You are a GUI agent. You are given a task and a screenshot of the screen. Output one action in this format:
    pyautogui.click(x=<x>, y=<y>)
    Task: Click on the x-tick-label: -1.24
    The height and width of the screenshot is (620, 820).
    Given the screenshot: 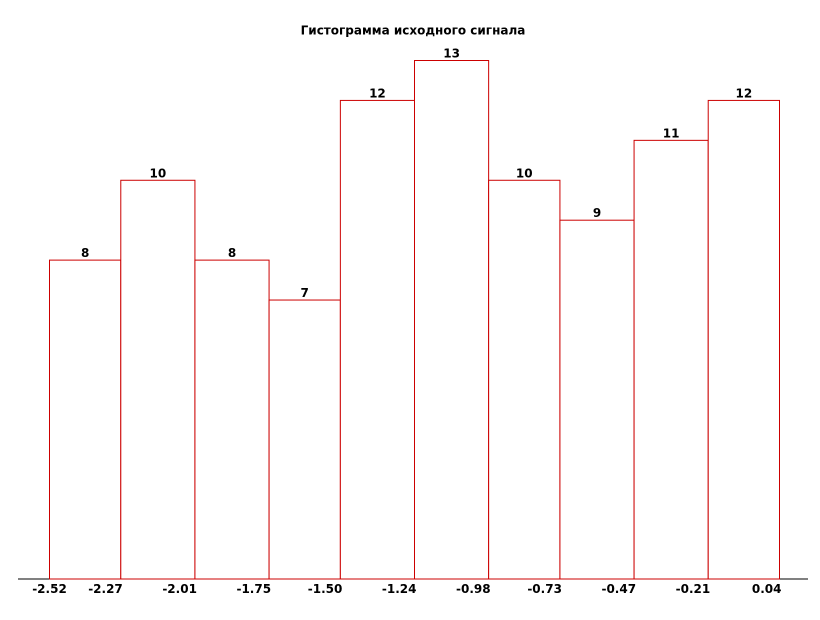 What is the action you would take?
    pyautogui.click(x=399, y=589)
    